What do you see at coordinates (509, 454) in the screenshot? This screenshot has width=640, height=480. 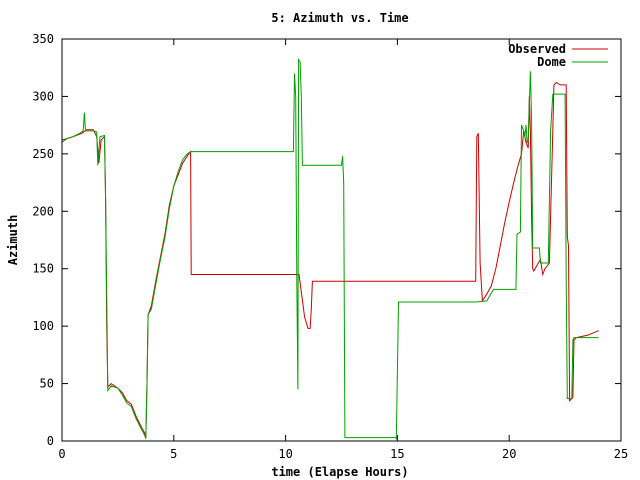 I see `x-tick-label: 20` at bounding box center [509, 454].